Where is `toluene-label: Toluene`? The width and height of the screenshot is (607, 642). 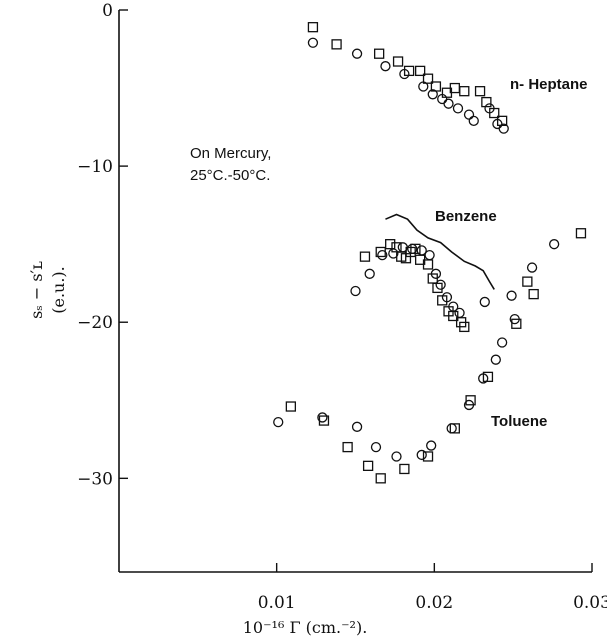
toluene-label: Toluene is located at coordinates (519, 421).